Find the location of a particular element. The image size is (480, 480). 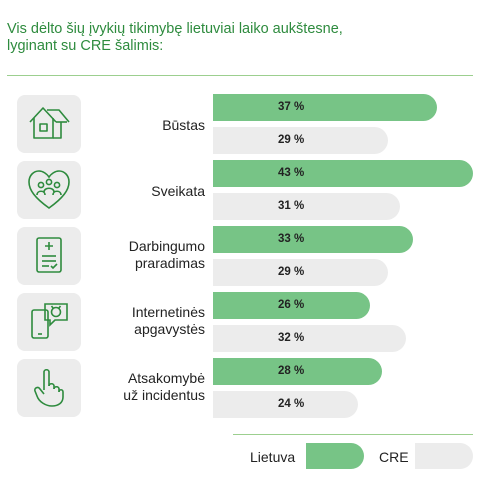

category-label: Internetinės apgavystės is located at coordinates (168, 320).